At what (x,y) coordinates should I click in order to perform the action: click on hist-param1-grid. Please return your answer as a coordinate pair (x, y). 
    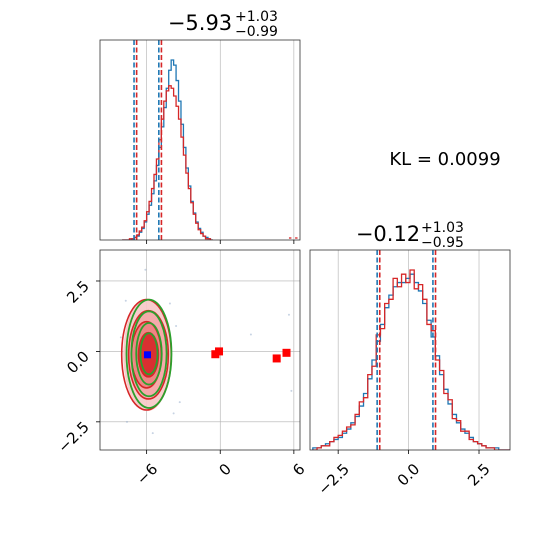
    Looking at the image, I should click on (220, 140).